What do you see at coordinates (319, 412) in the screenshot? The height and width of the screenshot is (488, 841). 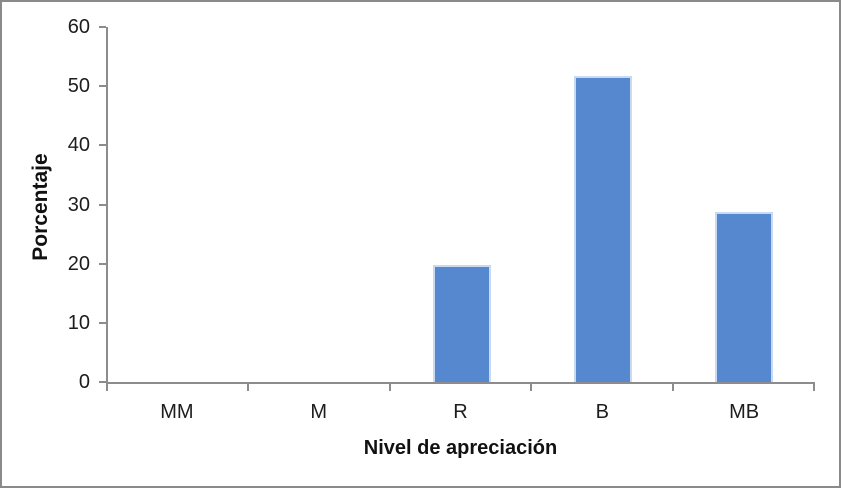 I see `x-tick-label-M: M` at bounding box center [319, 412].